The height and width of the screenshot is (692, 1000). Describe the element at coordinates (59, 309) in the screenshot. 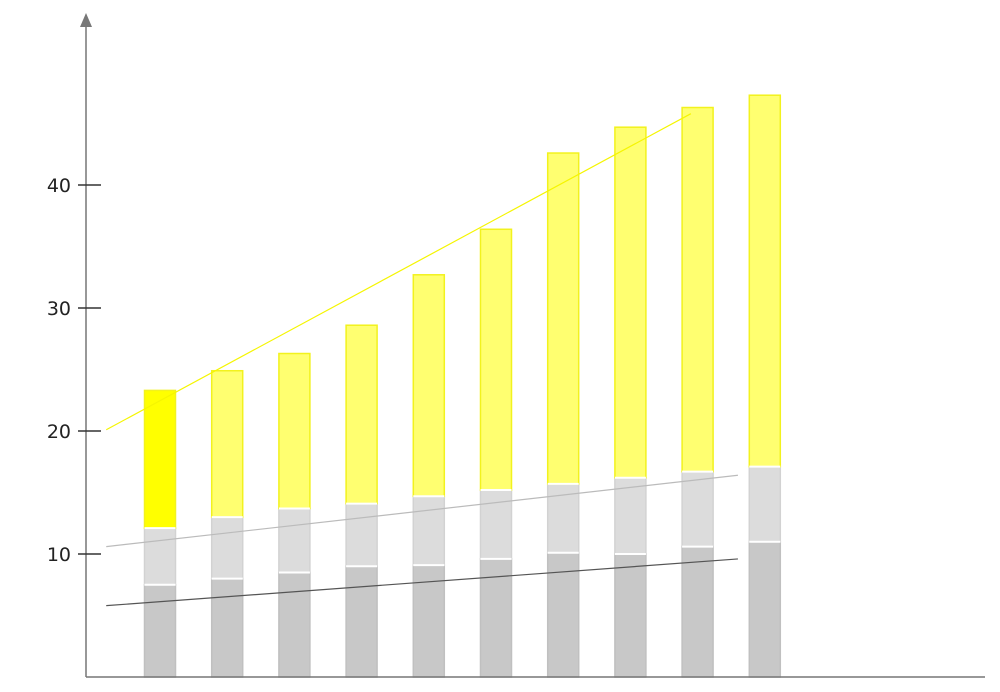

I see `y-tick-label: 30` at that location.